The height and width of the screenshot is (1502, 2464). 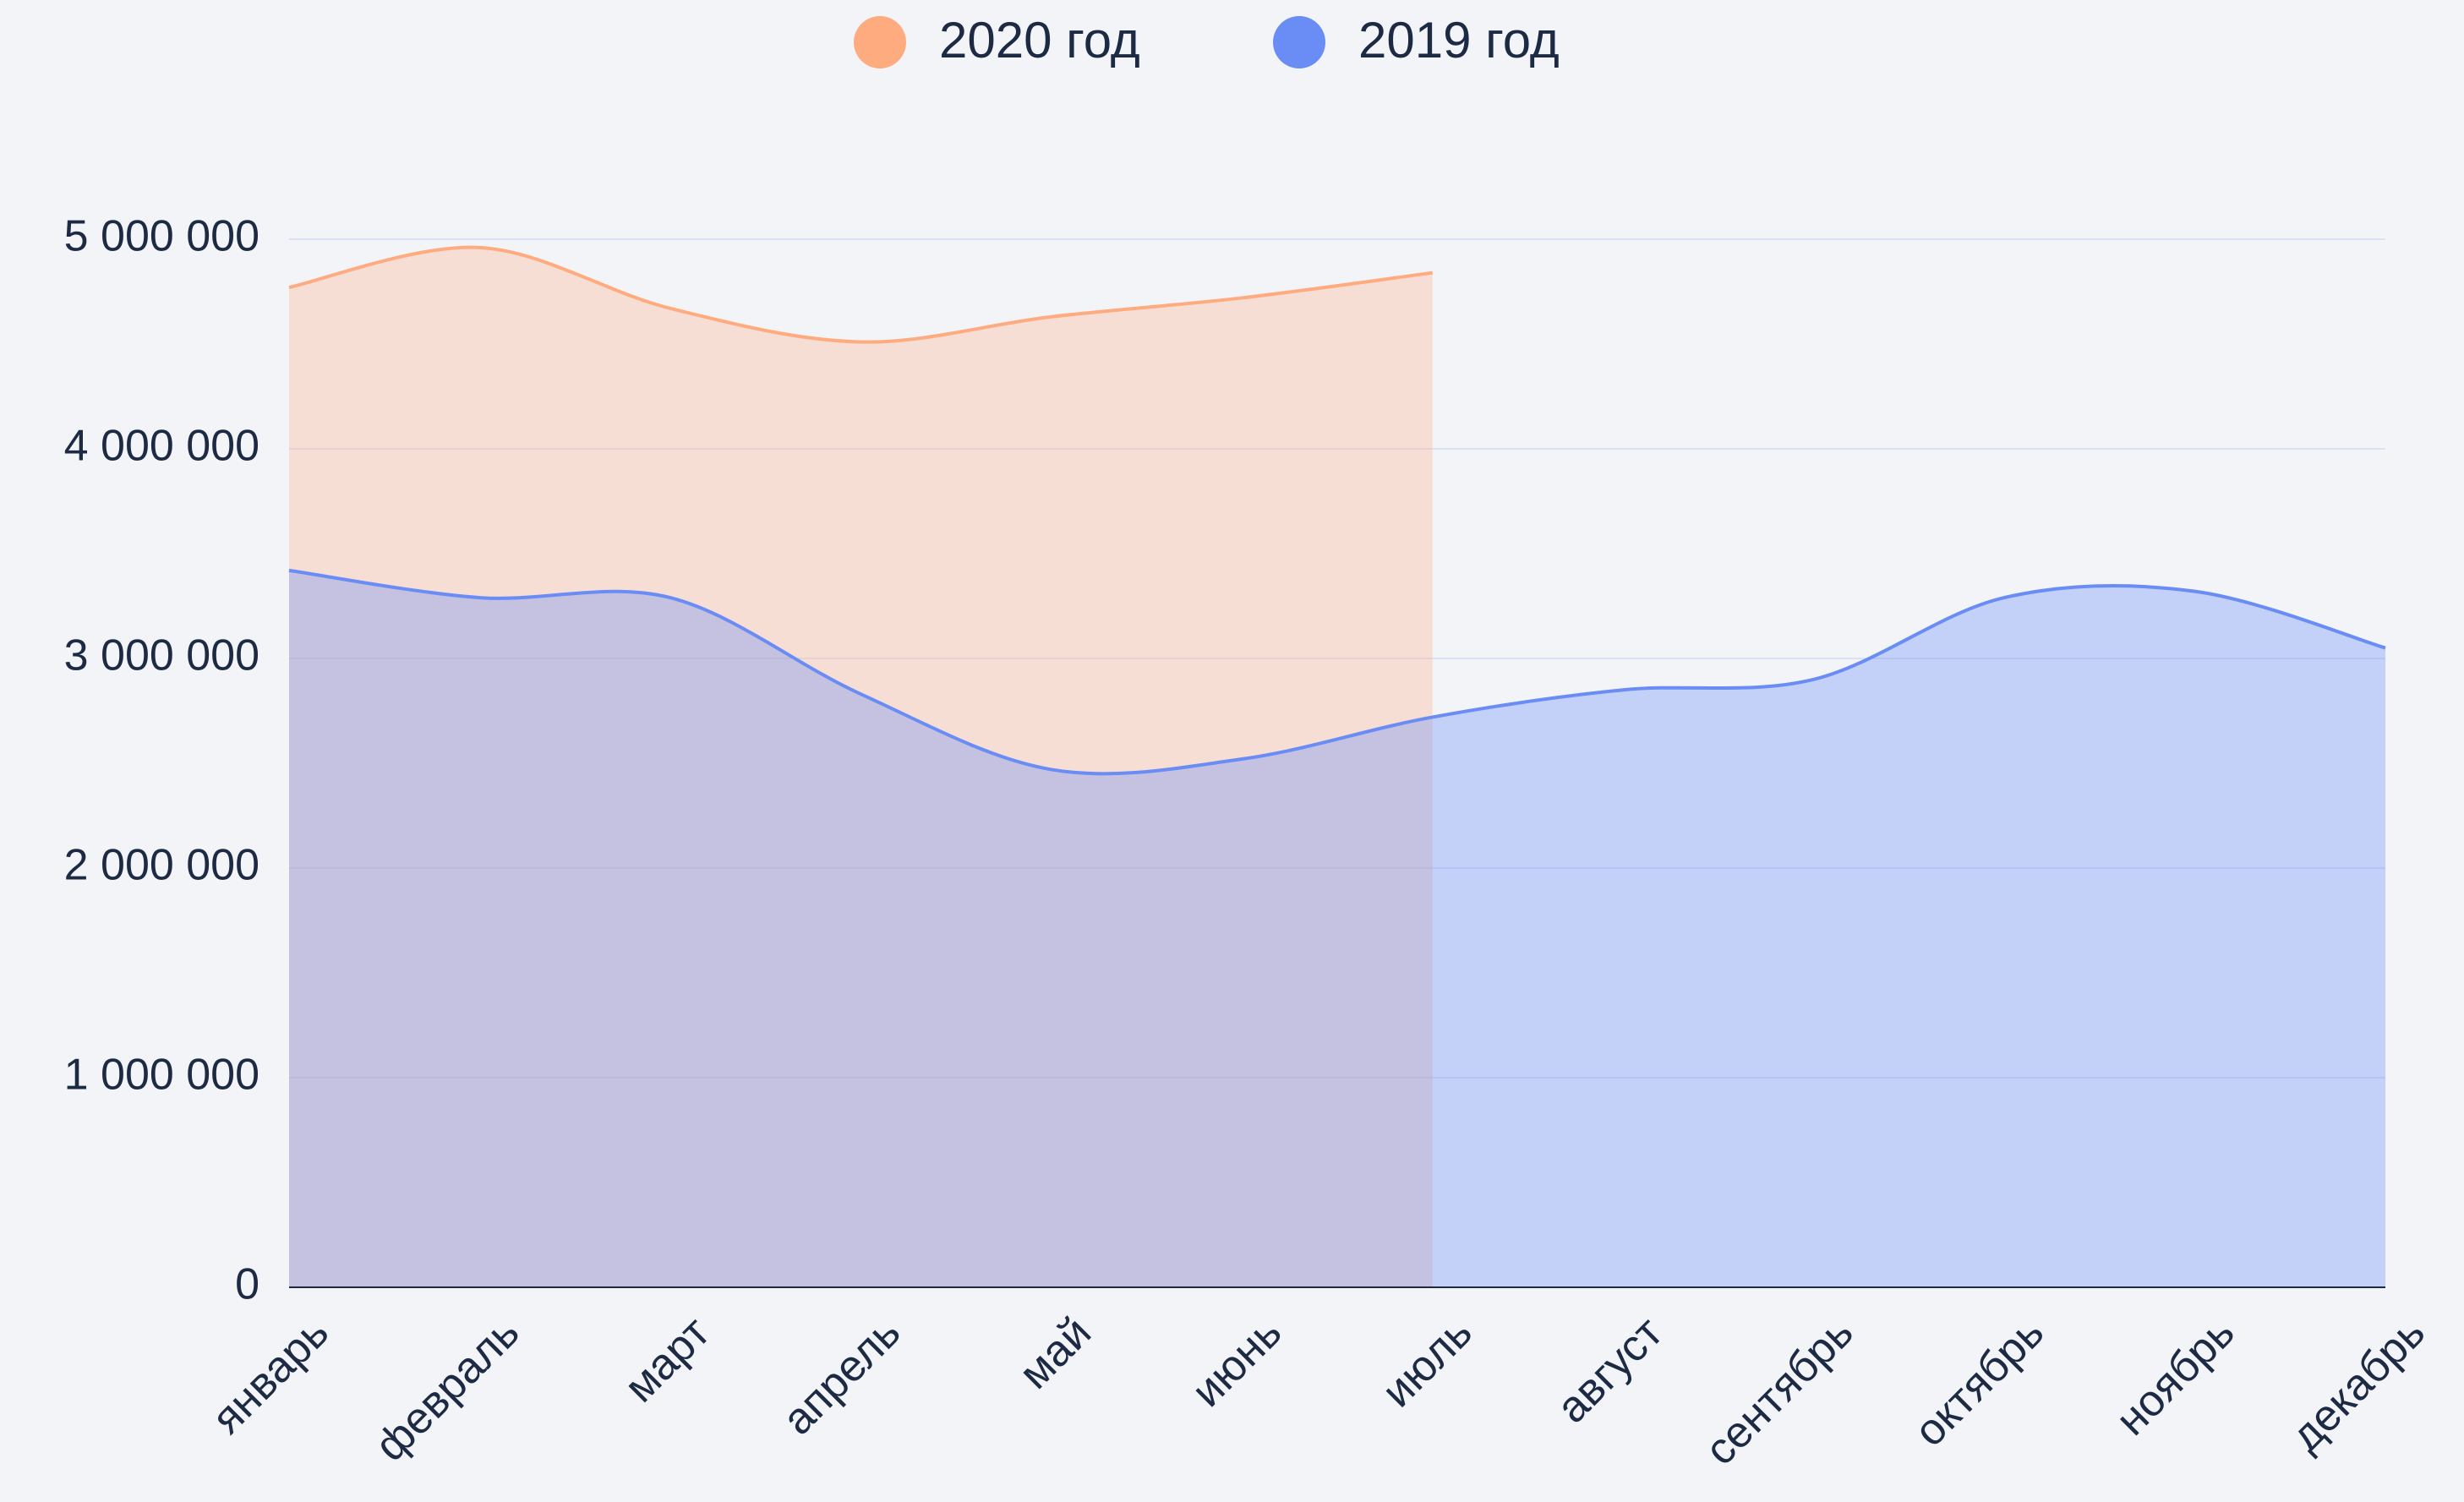 What do you see at coordinates (667, 1360) in the screenshot?
I see `x-tick-label: март` at bounding box center [667, 1360].